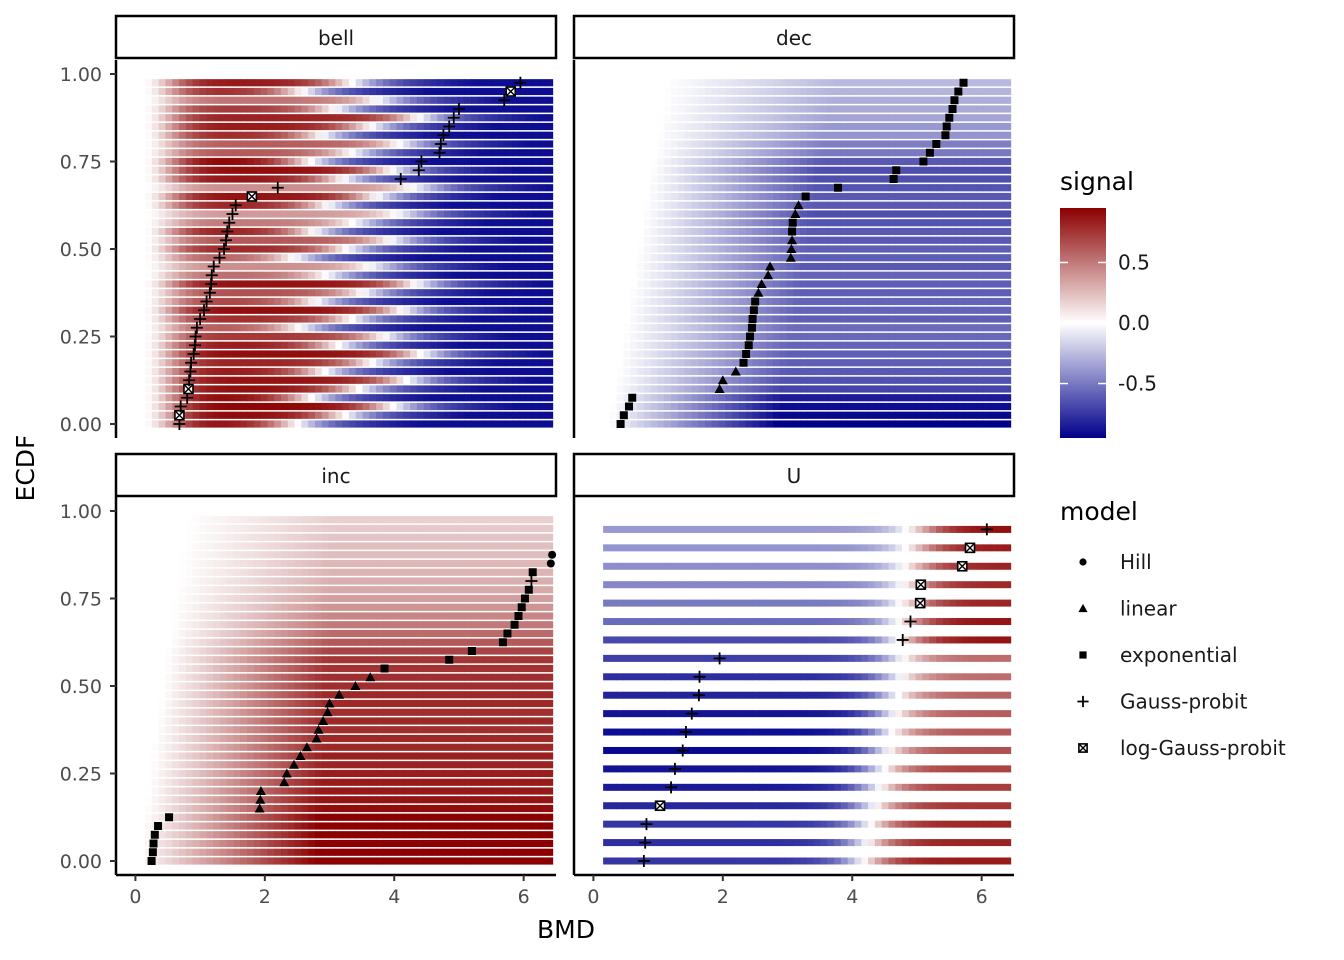 This screenshot has width=1344, height=960. I want to click on bmd-points-dec, so click(792, 253).